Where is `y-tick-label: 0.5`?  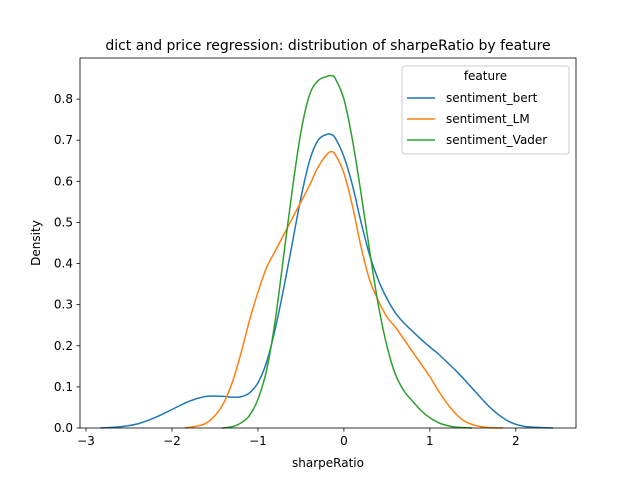
y-tick-label: 0.5 is located at coordinates (63, 222).